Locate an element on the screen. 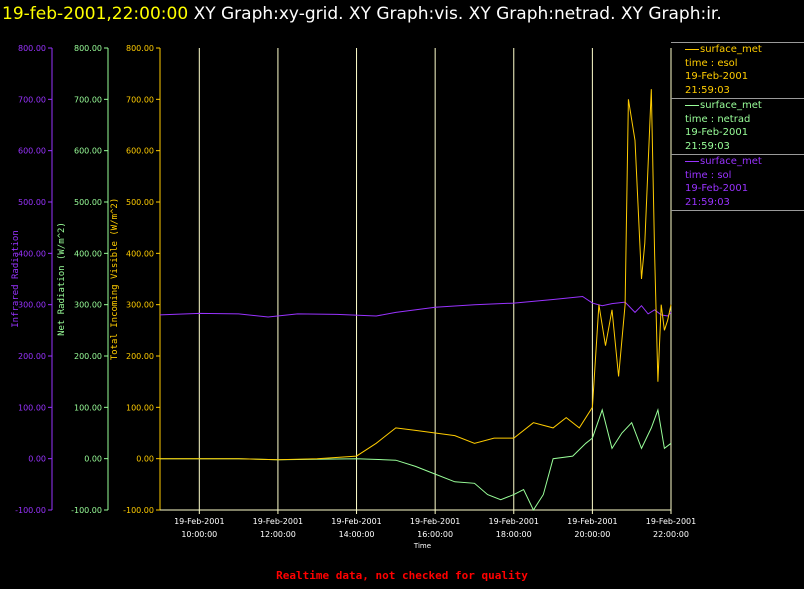 The height and width of the screenshot is (589, 804). legend-field: time : netrad is located at coordinates (718, 119).